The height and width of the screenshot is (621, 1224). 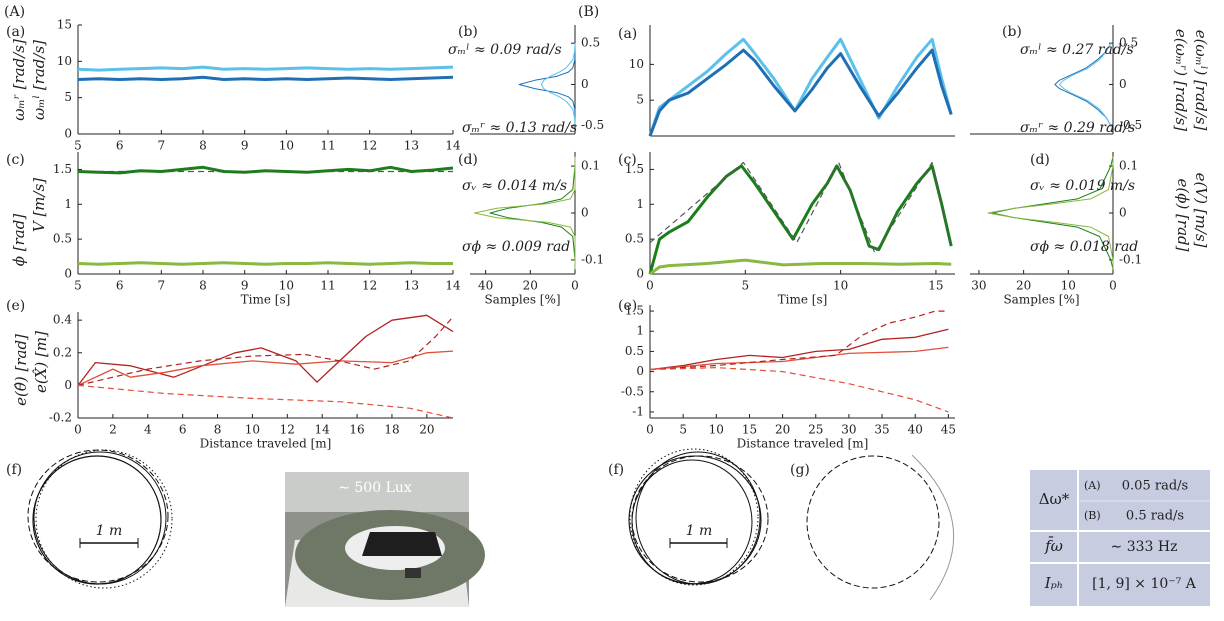 What do you see at coordinates (62, 320) in the screenshot?
I see `y-tick-label: 0.4` at bounding box center [62, 320].